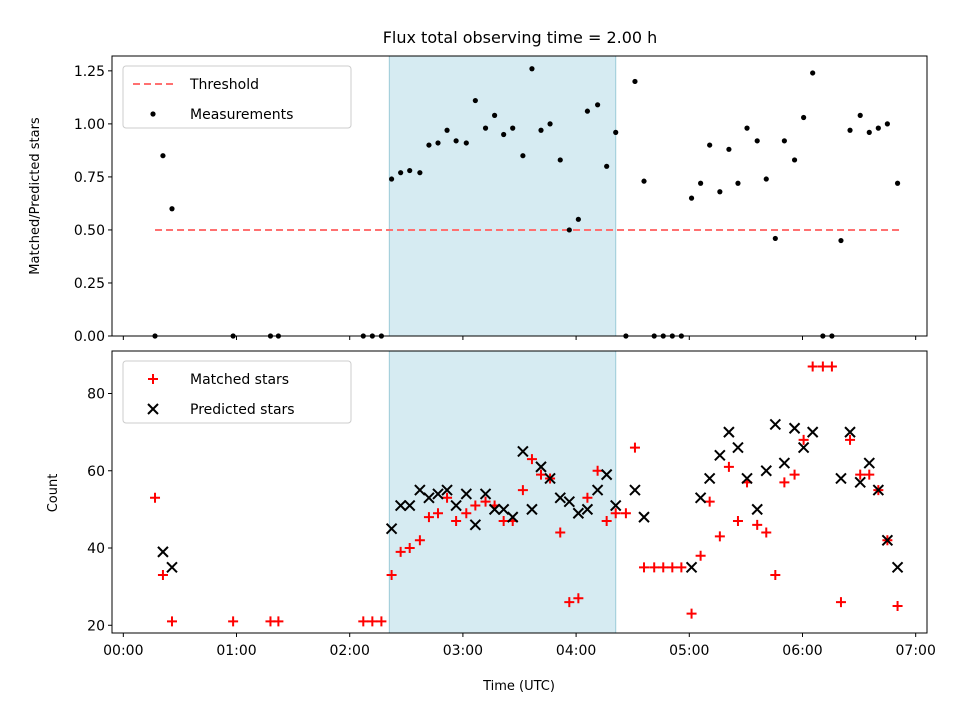 This screenshot has width=960, height=724. What do you see at coordinates (89, 337) in the screenshot?
I see `top-ytick-label: 0.00` at bounding box center [89, 337].